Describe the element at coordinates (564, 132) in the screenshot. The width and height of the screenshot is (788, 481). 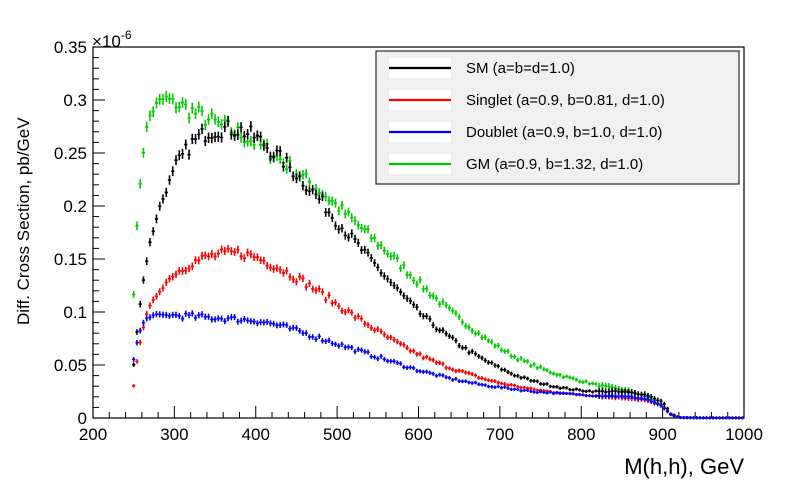
I see `legend-label: Doublet (a=0.9, b=1.0, d=1.0)` at that location.